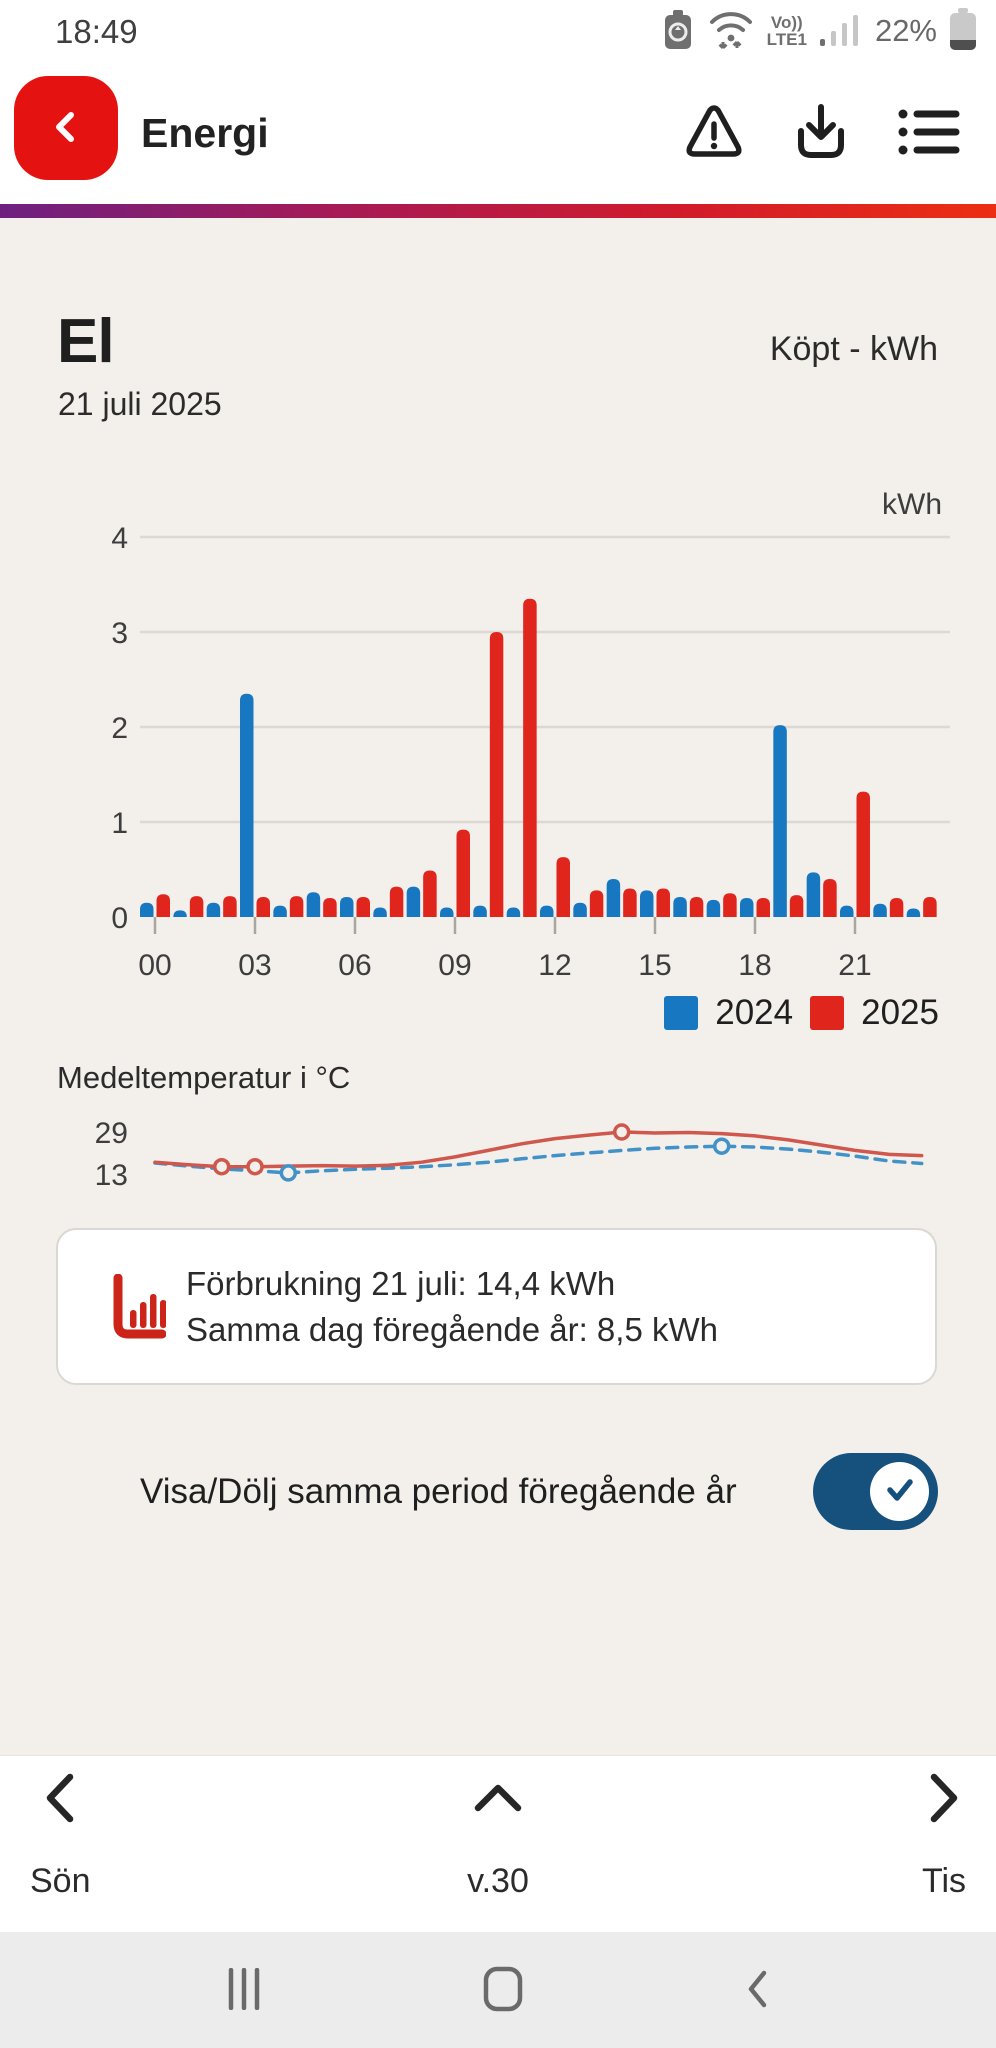 Image resolution: width=996 pixels, height=2048 pixels. I want to click on svg-text: 15, so click(654, 965).